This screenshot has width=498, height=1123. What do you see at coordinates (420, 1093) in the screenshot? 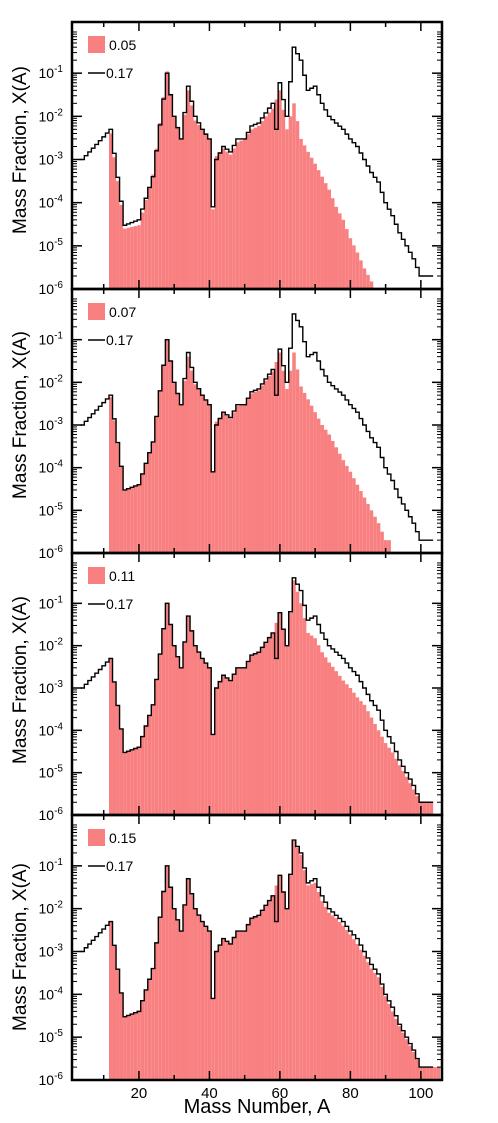
I see `x-tick-label: 100` at bounding box center [420, 1093].